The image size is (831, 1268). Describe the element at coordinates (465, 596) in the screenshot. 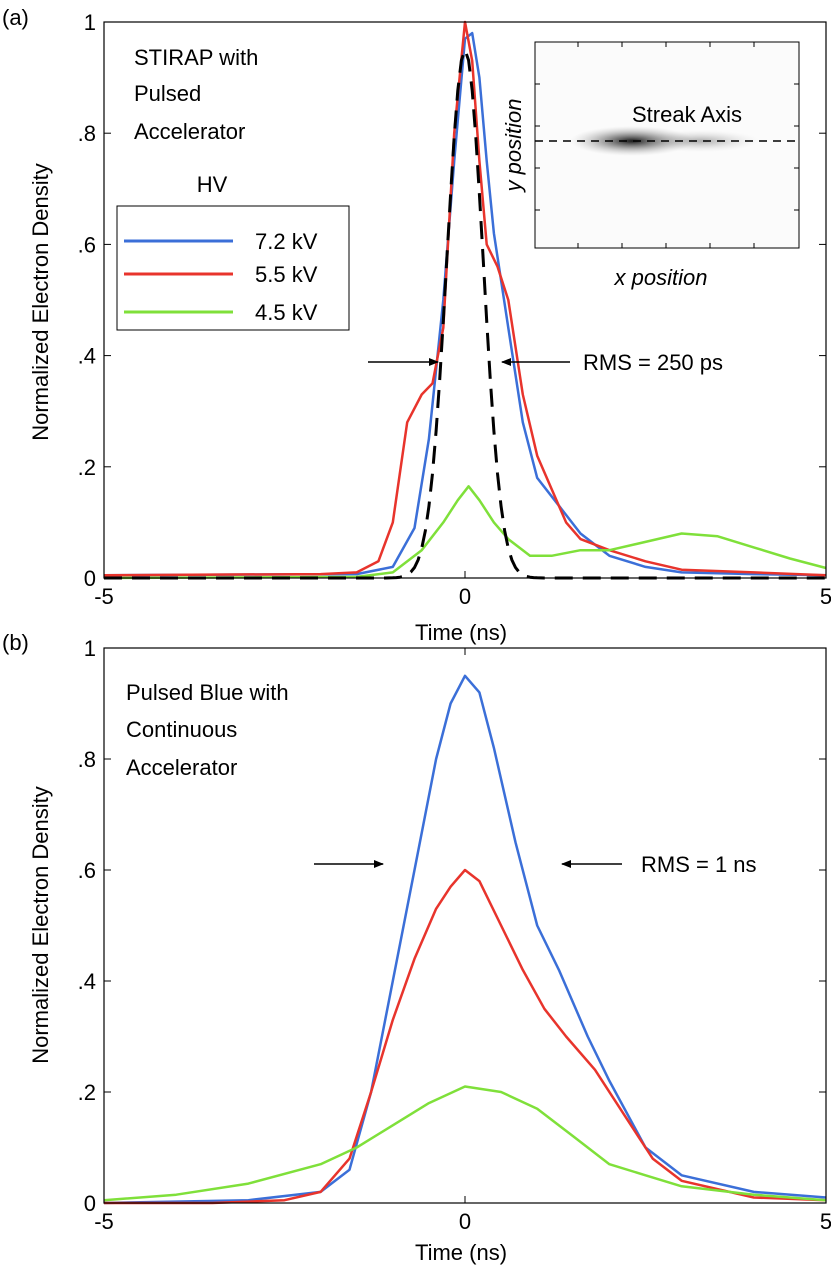

I see `panel-a-xtick-label-1: 0` at that location.